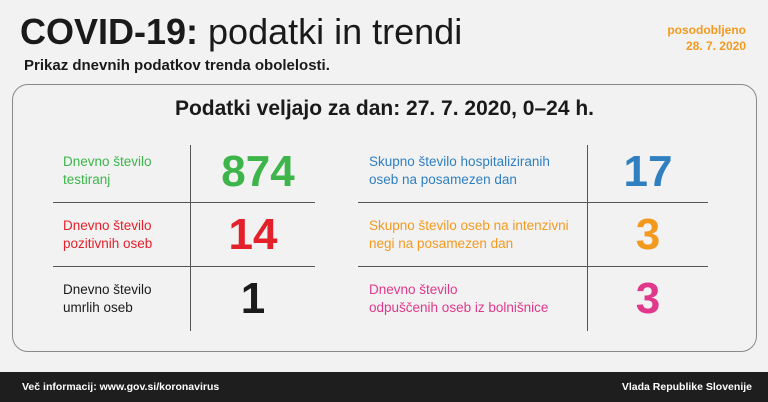 This screenshot has height=402, width=768. I want to click on stat-value-tests: 874, so click(258, 171).